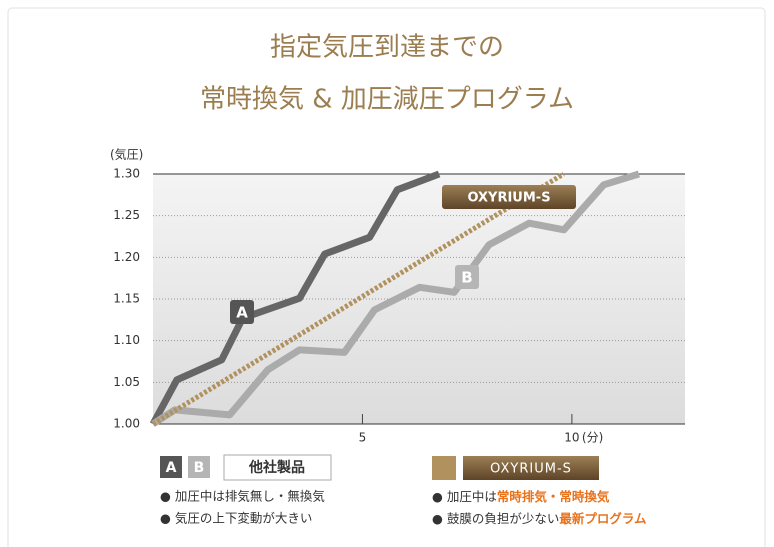  What do you see at coordinates (571, 438) in the screenshot?
I see `x-tick-label: 10` at bounding box center [571, 438].